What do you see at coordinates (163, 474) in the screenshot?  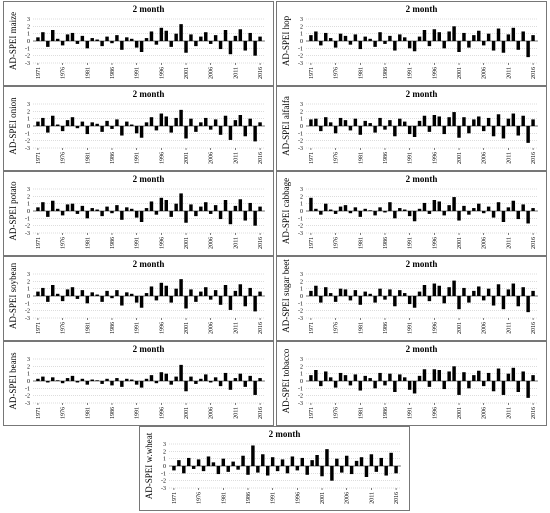 I see `y-tick-label: -1` at bounding box center [163, 474].